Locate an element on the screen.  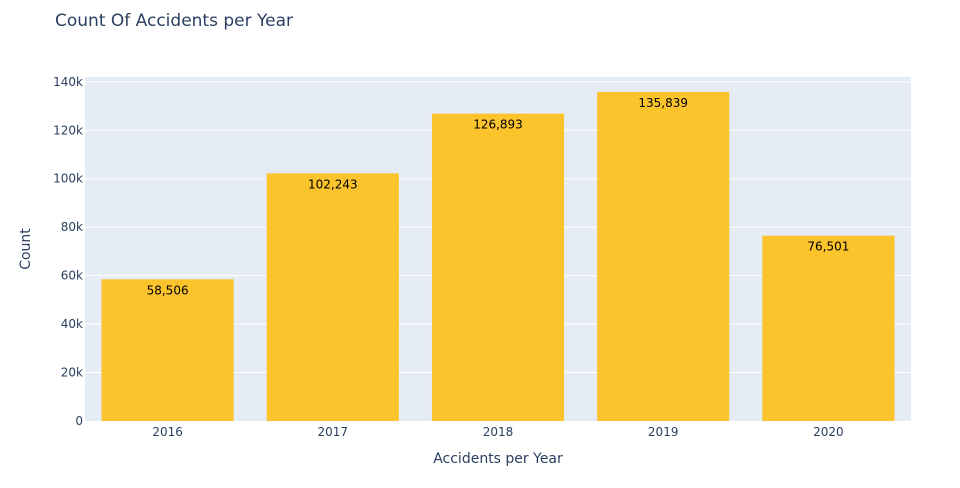
y-tick-label: 40k is located at coordinates (72, 324).